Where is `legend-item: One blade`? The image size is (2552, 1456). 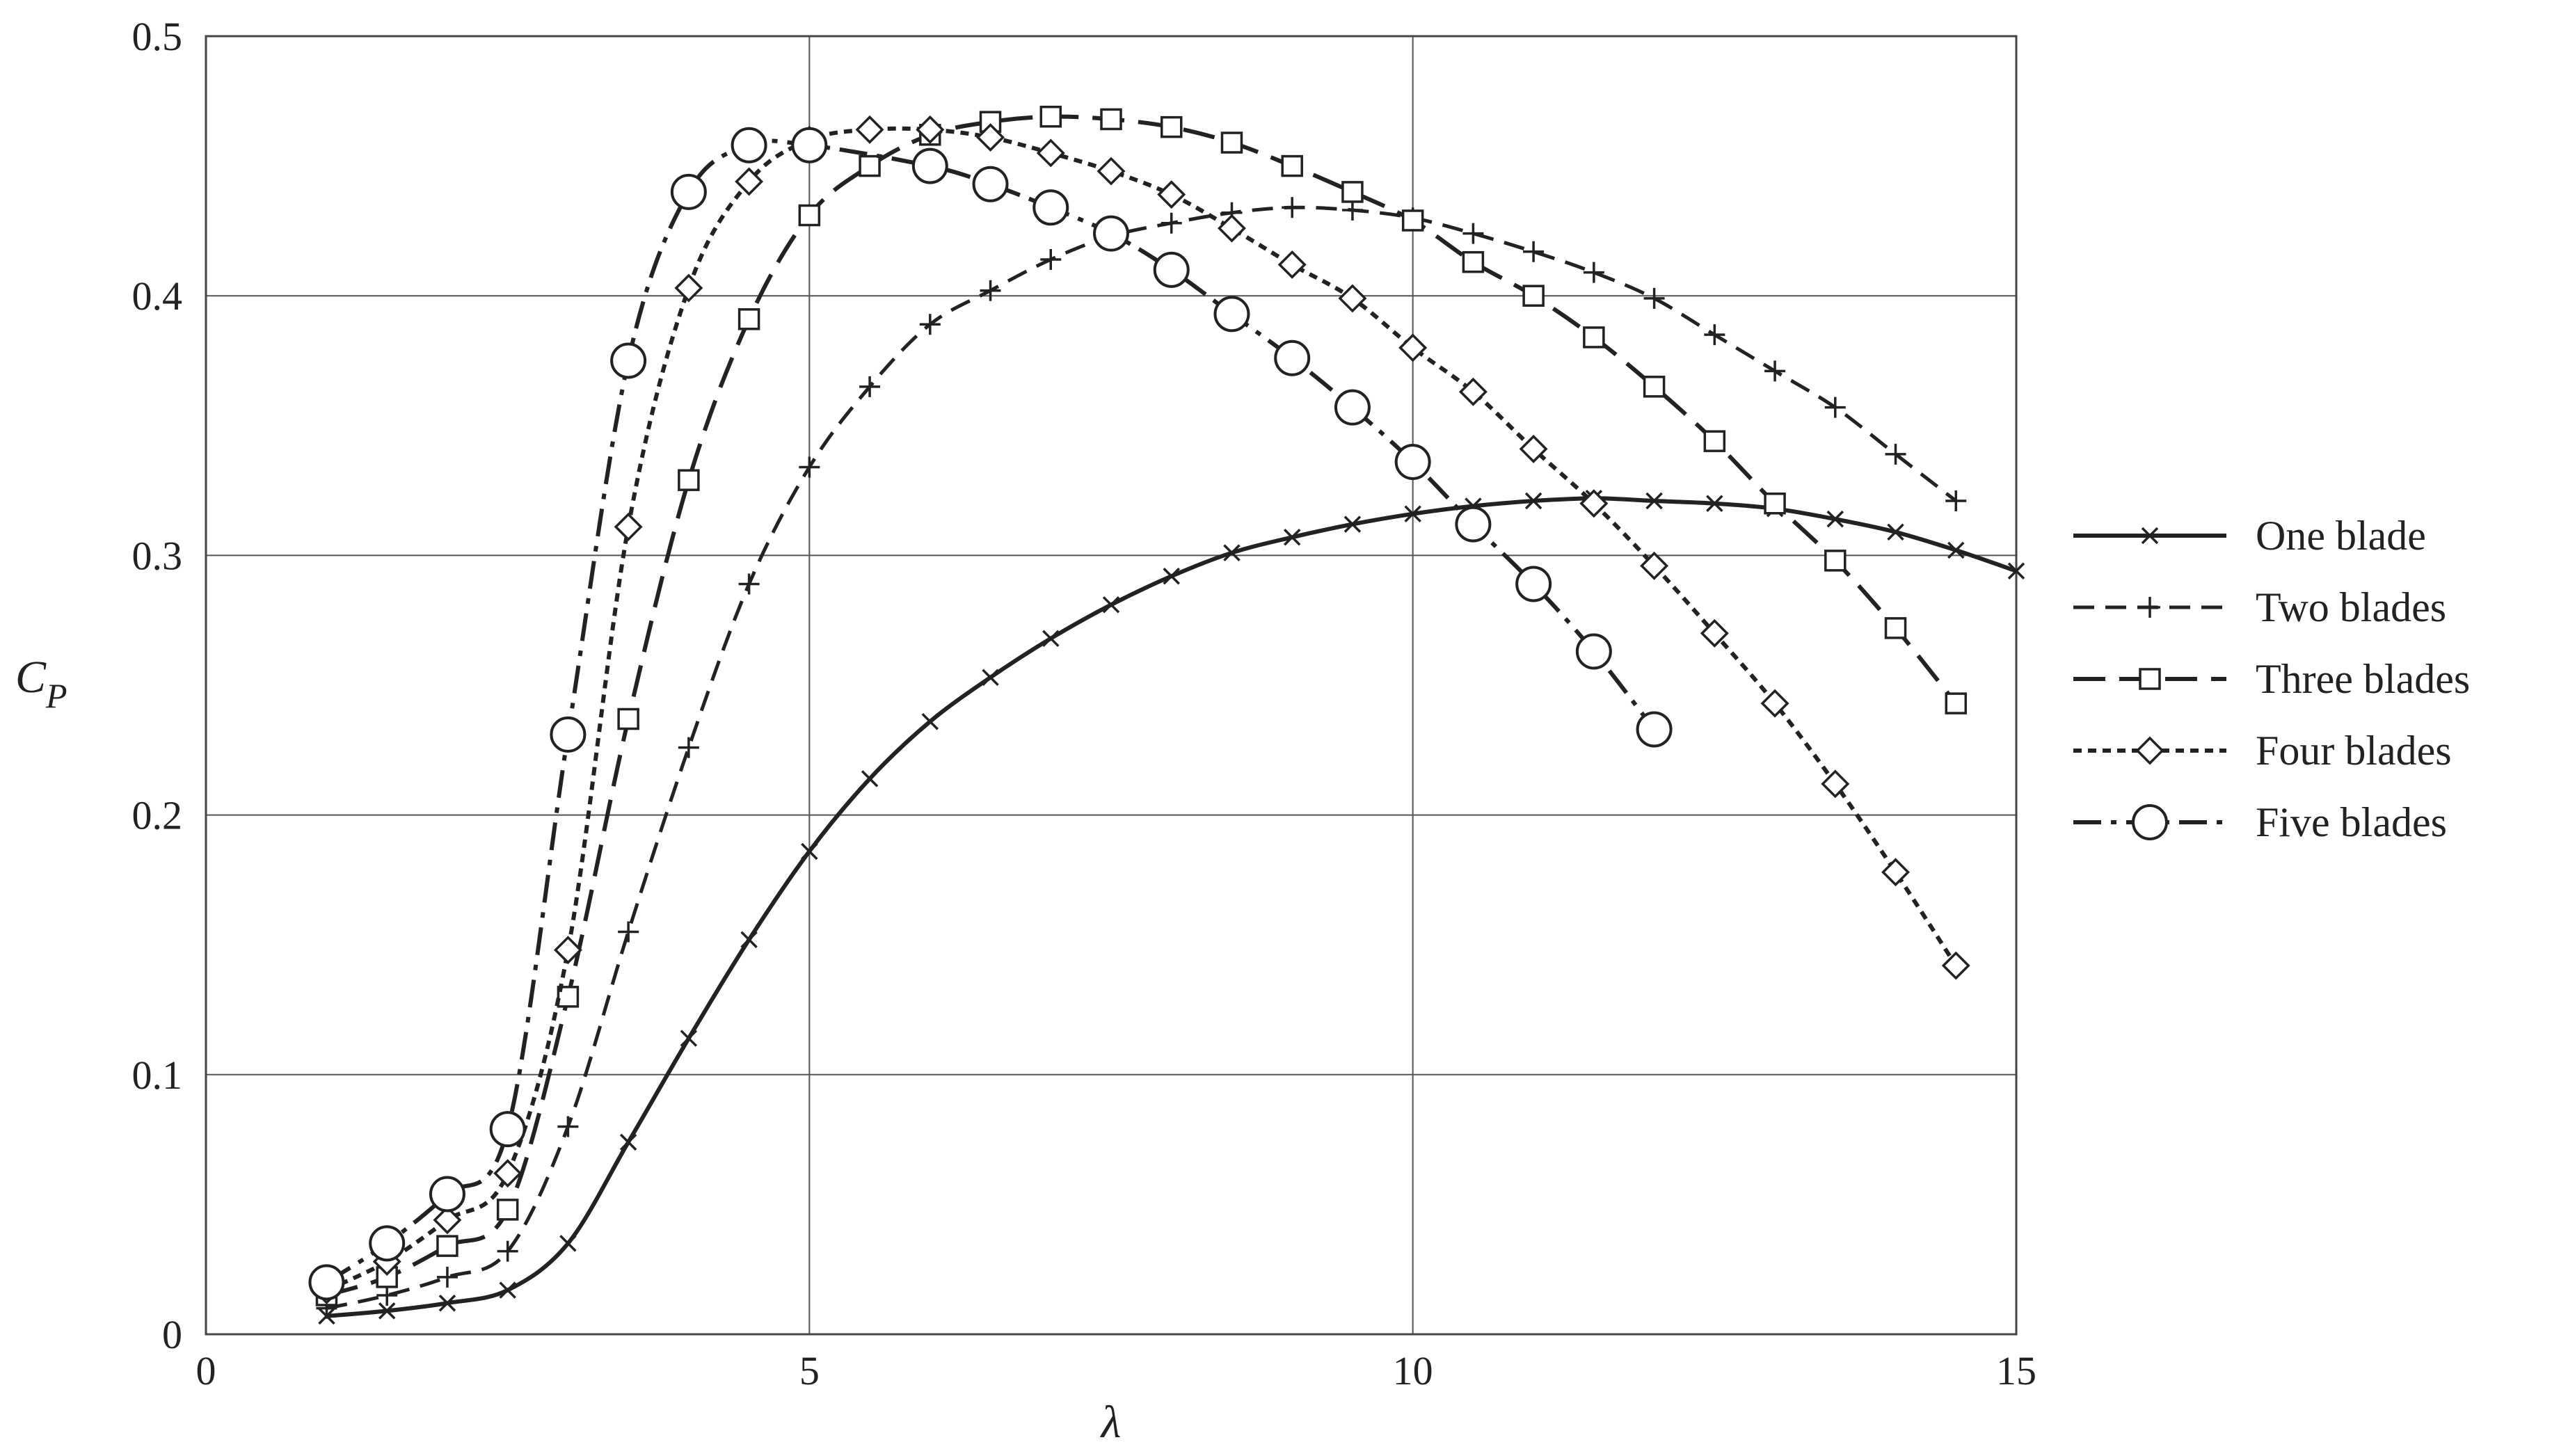
legend-item: One blade is located at coordinates (2249, 536).